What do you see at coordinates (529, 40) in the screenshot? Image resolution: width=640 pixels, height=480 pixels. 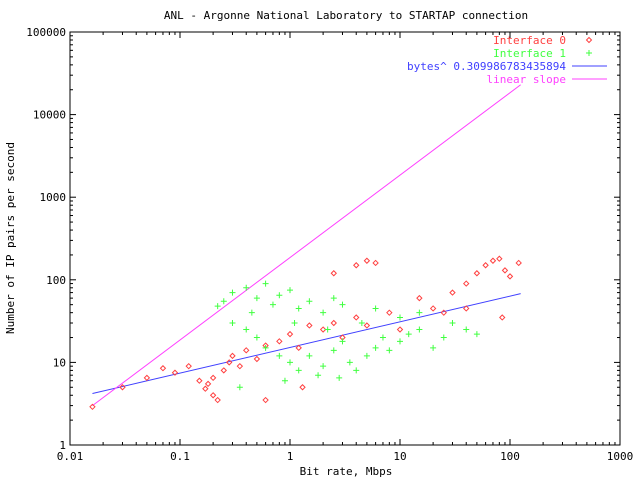 I see `legend-label: Interface 0` at bounding box center [529, 40].